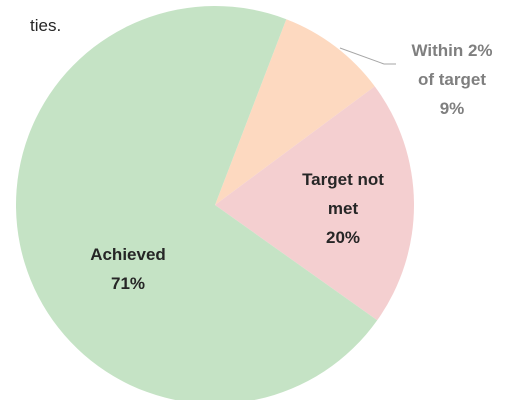  I want to click on value-label: 20%, so click(343, 237).